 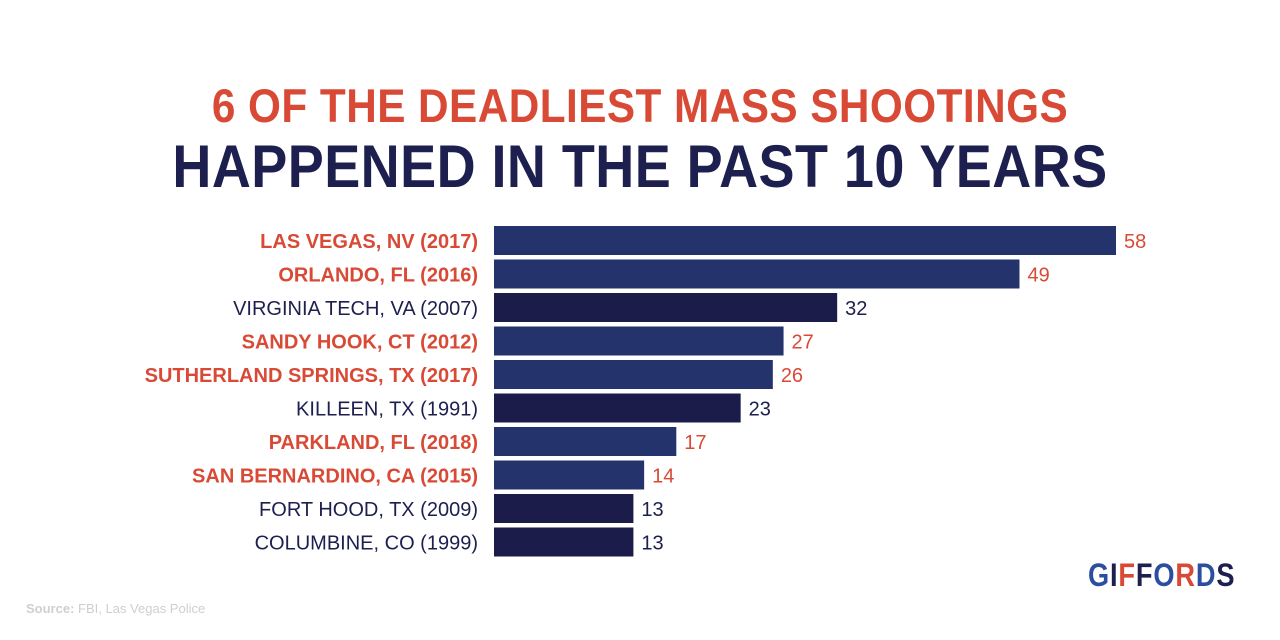 What do you see at coordinates (355, 309) in the screenshot?
I see `category-label: VIRGINIA TECH, VA (2007)` at bounding box center [355, 309].